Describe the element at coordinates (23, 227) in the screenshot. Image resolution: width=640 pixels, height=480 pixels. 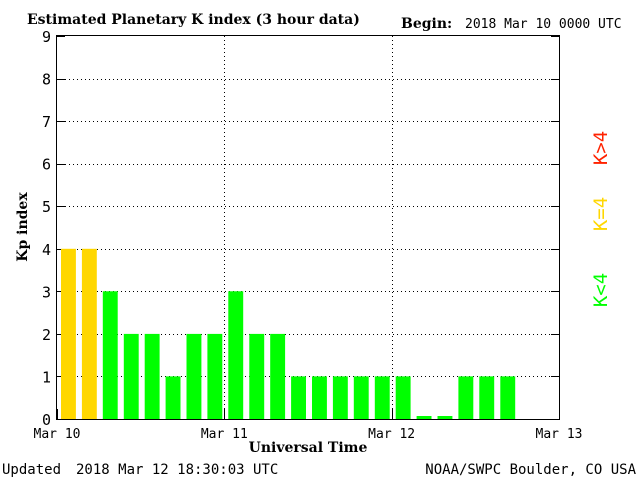
I see `y-axis-label: Kp index` at that location.